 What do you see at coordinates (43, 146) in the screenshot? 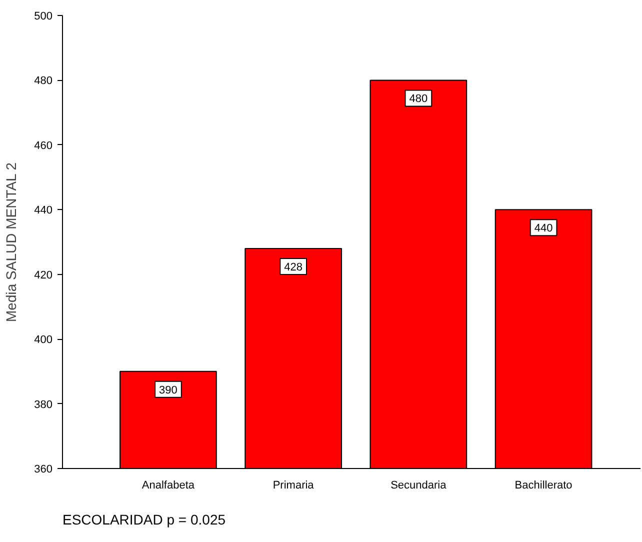
I see `y-tick-label: 460` at bounding box center [43, 146].